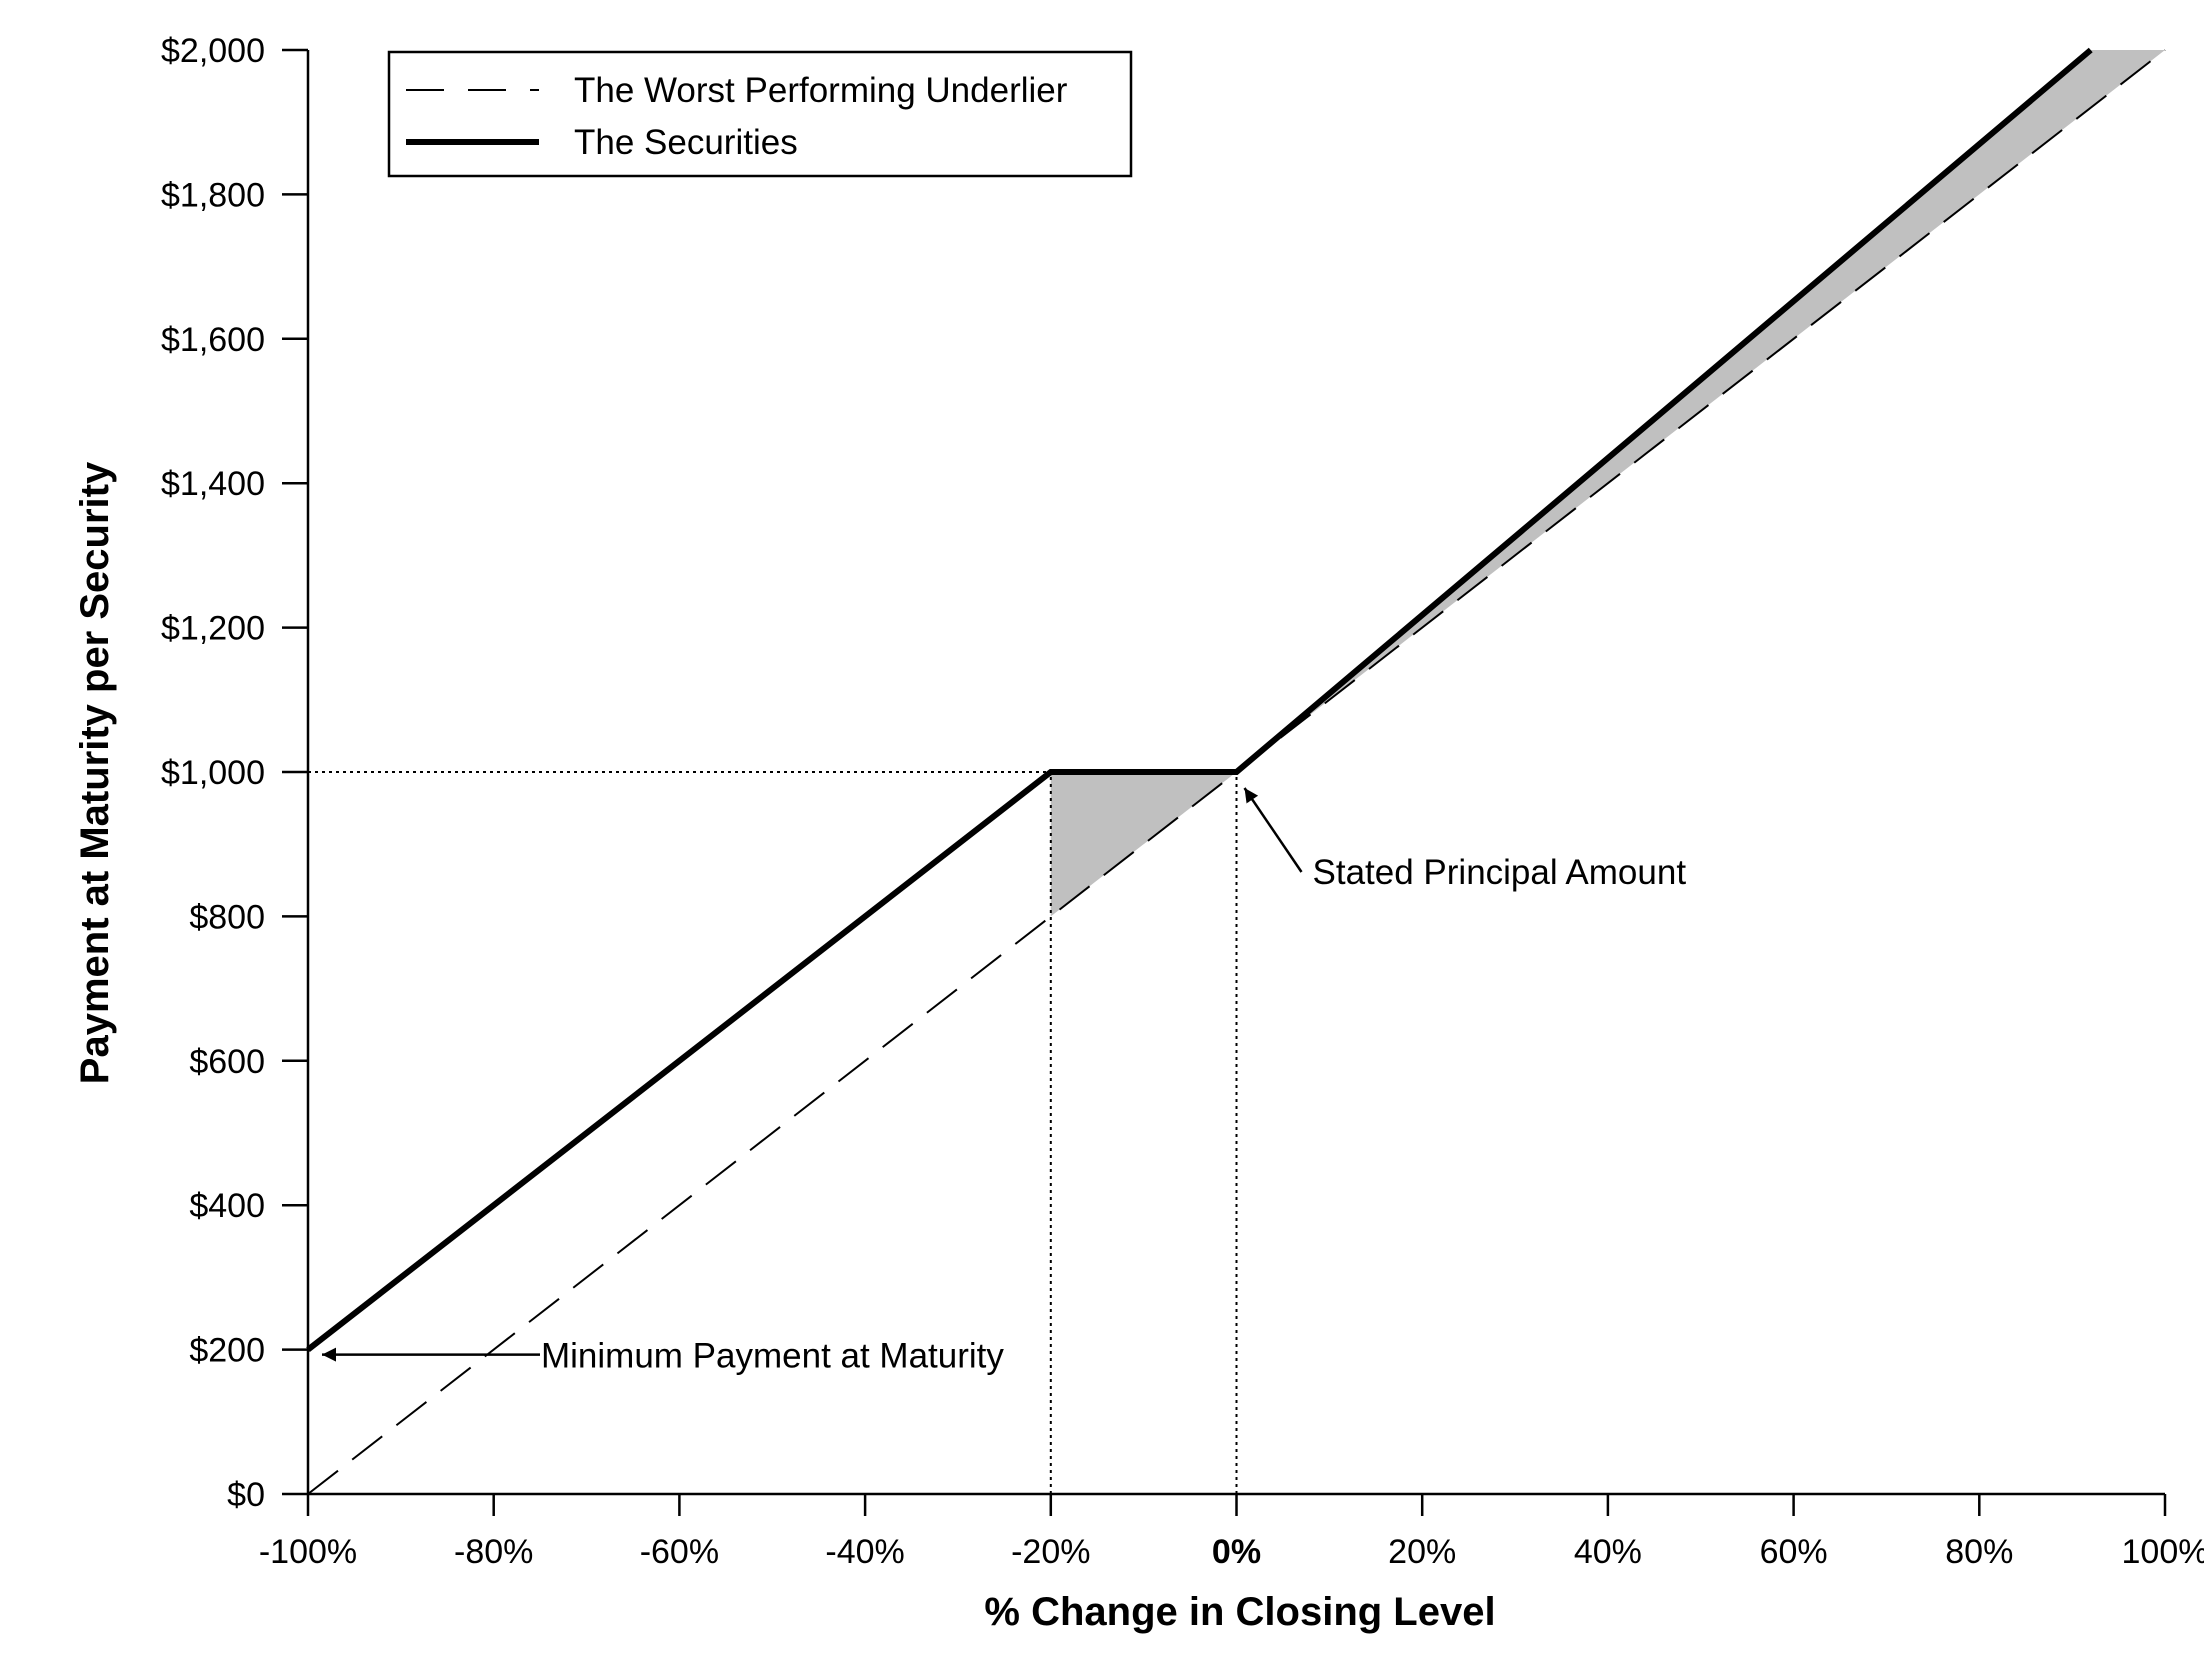 The width and height of the screenshot is (2204, 1669). I want to click on y-tick-label: $600, so click(227, 1062).